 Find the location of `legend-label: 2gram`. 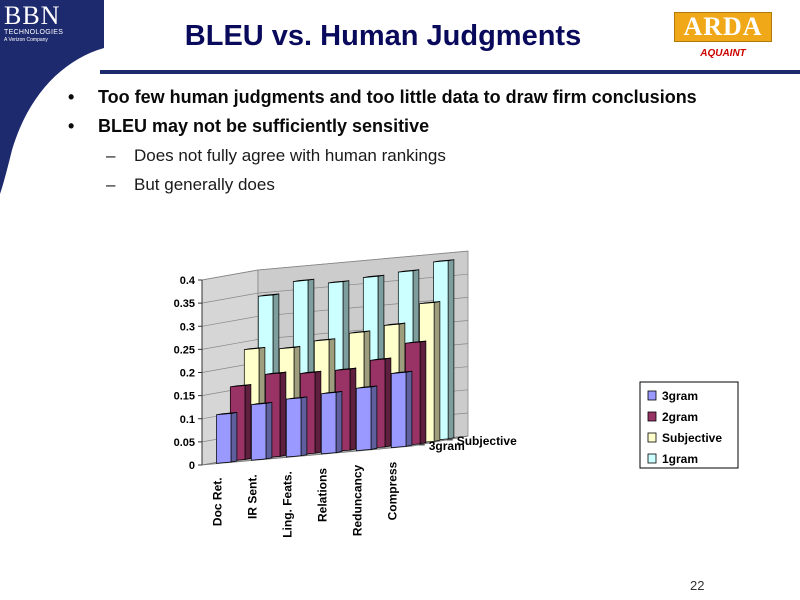

legend-label: 2gram is located at coordinates (680, 417).